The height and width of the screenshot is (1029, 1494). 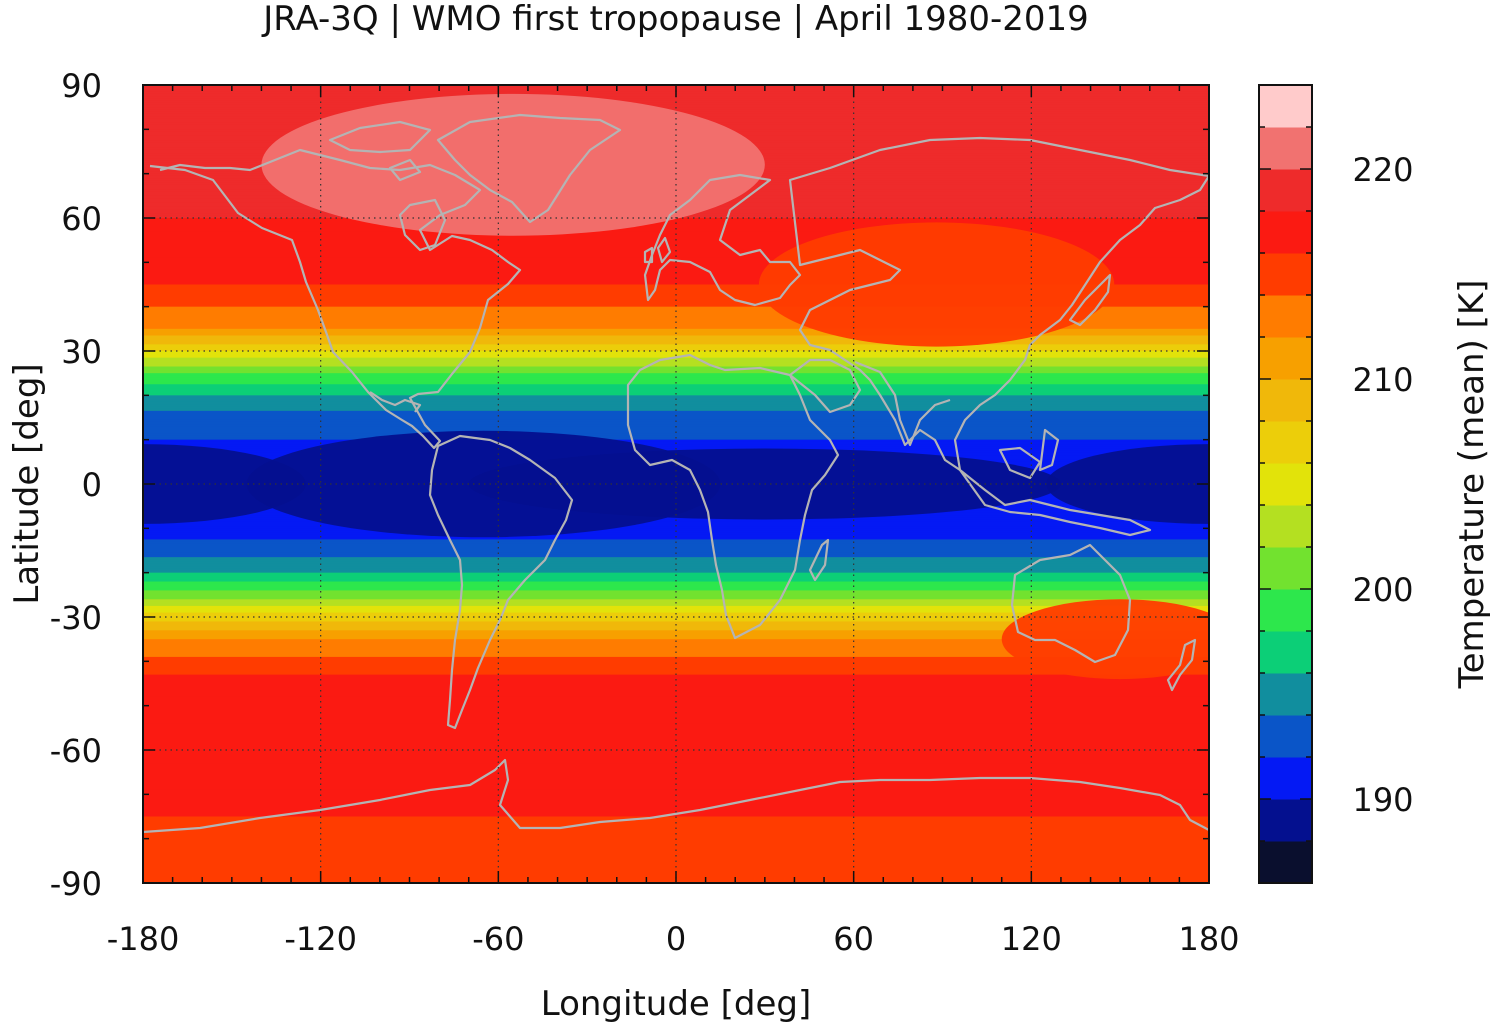 What do you see at coordinates (81, 219) in the screenshot?
I see `y-tick-label: 60` at bounding box center [81, 219].